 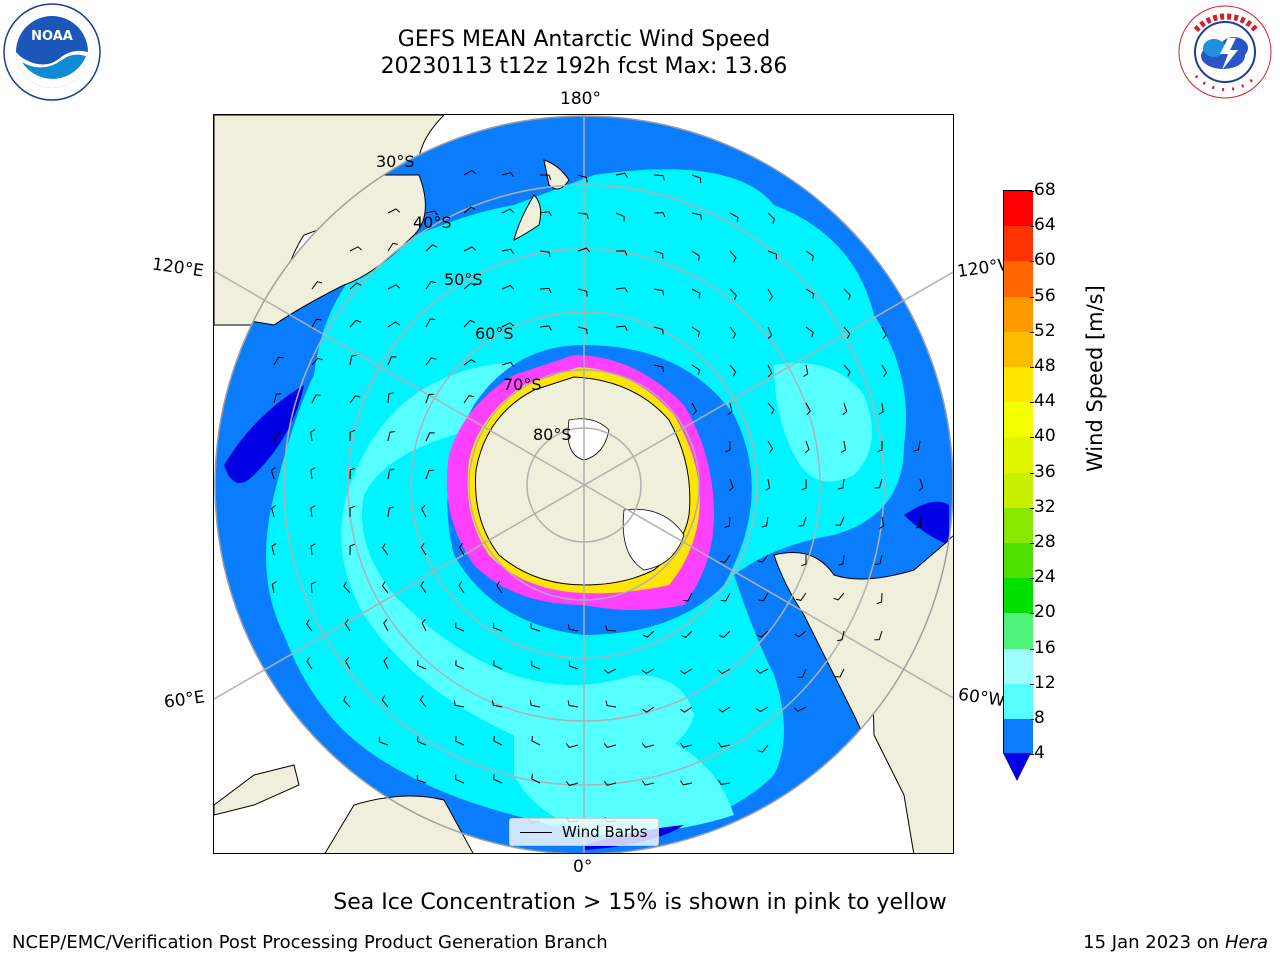 What do you see at coordinates (1095, 378) in the screenshot?
I see `colorbar-label: Wind Speed [m/s]` at bounding box center [1095, 378].